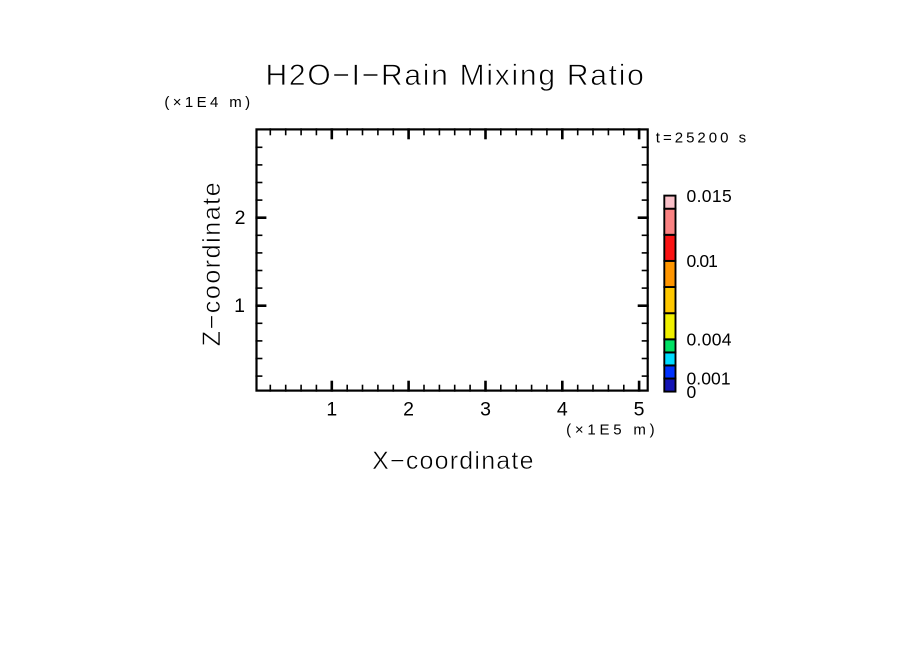  What do you see at coordinates (709, 196) in the screenshot?
I see `svg-text: 0.015` at bounding box center [709, 196].